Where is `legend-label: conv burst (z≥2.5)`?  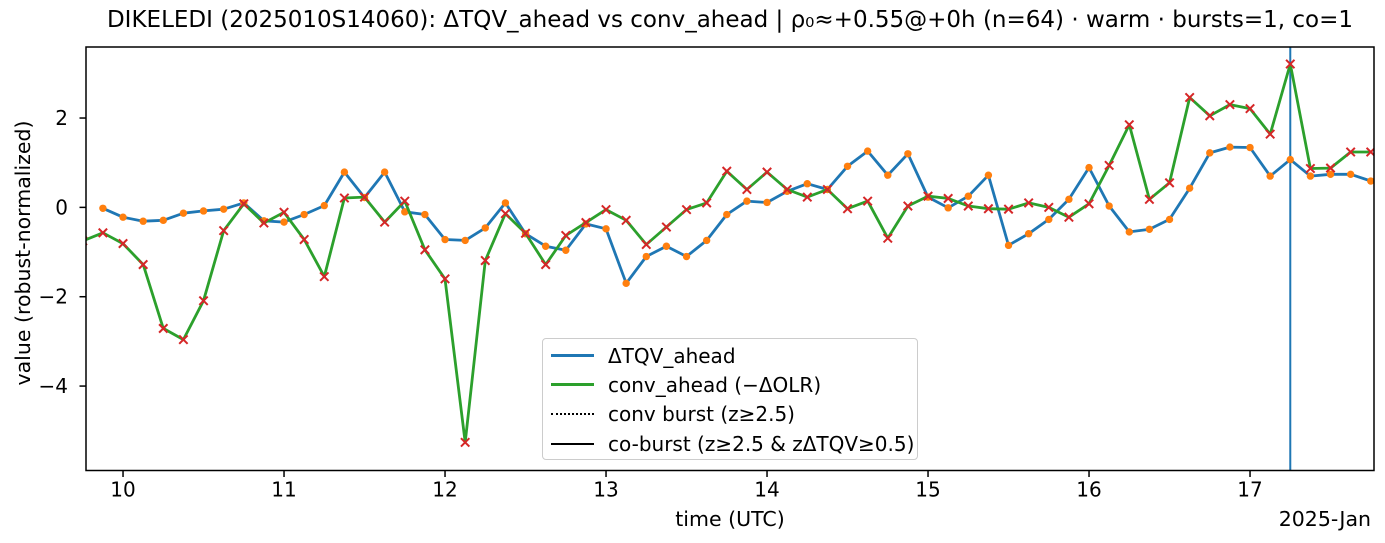 legend-label: conv burst (z≥2.5) is located at coordinates (701, 414).